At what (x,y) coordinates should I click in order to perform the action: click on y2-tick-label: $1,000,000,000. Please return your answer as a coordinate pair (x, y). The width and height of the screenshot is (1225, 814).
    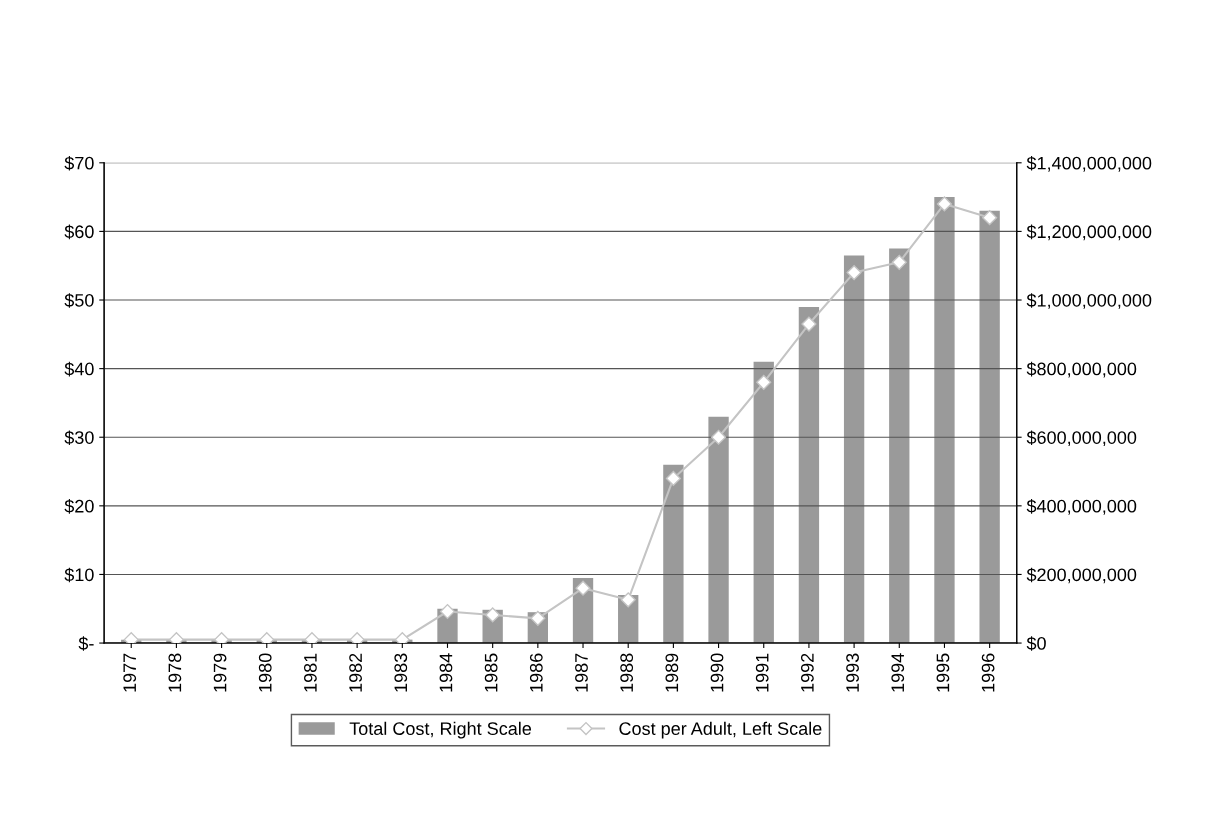
    Looking at the image, I should click on (1089, 301).